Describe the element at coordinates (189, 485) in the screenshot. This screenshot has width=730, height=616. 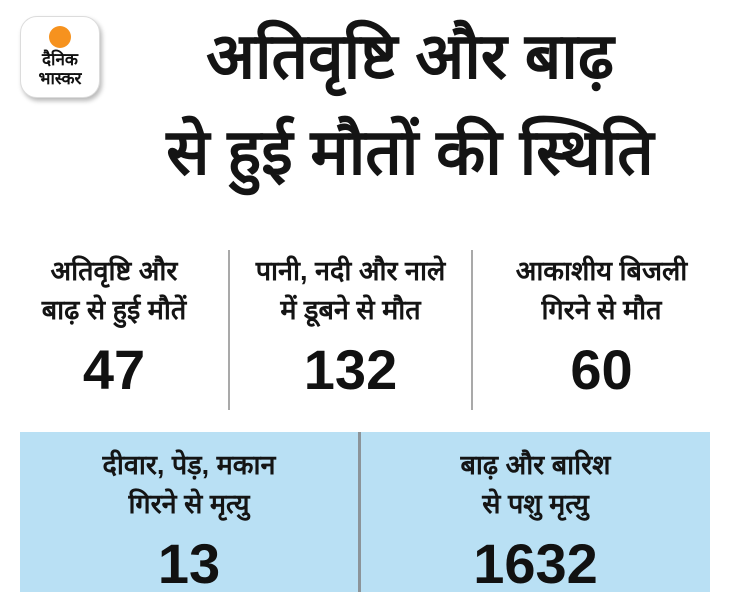
I see `stat-label: दीवार, पेड़, मकान गिरने से मृत्यु` at that location.